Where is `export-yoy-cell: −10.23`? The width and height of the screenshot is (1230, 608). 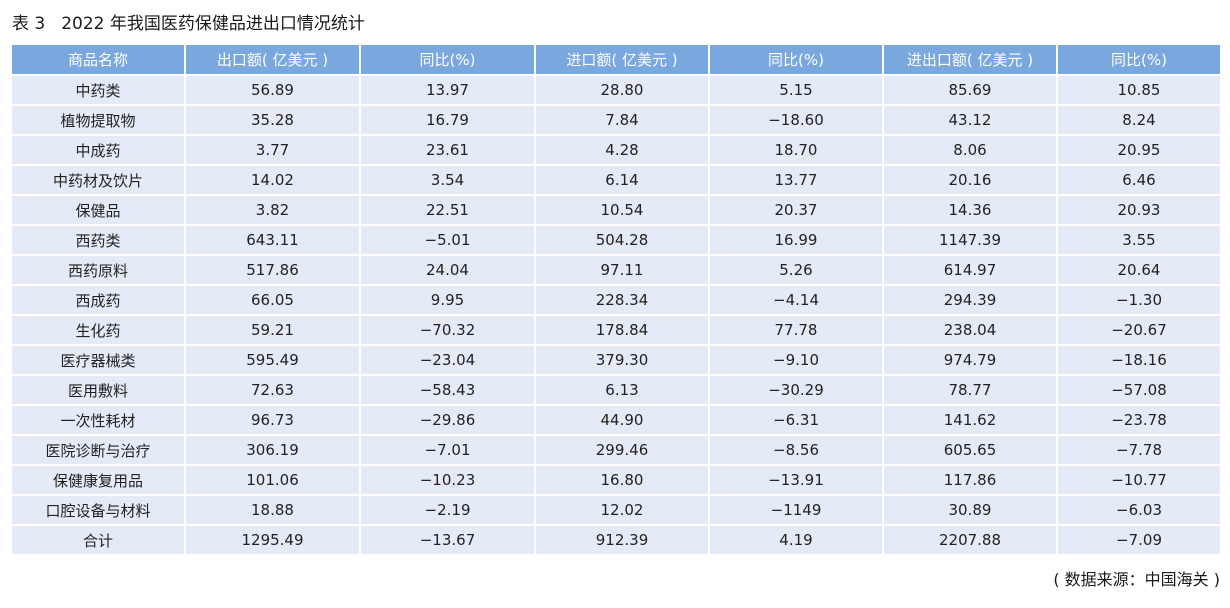 export-yoy-cell: −10.23 is located at coordinates (448, 479).